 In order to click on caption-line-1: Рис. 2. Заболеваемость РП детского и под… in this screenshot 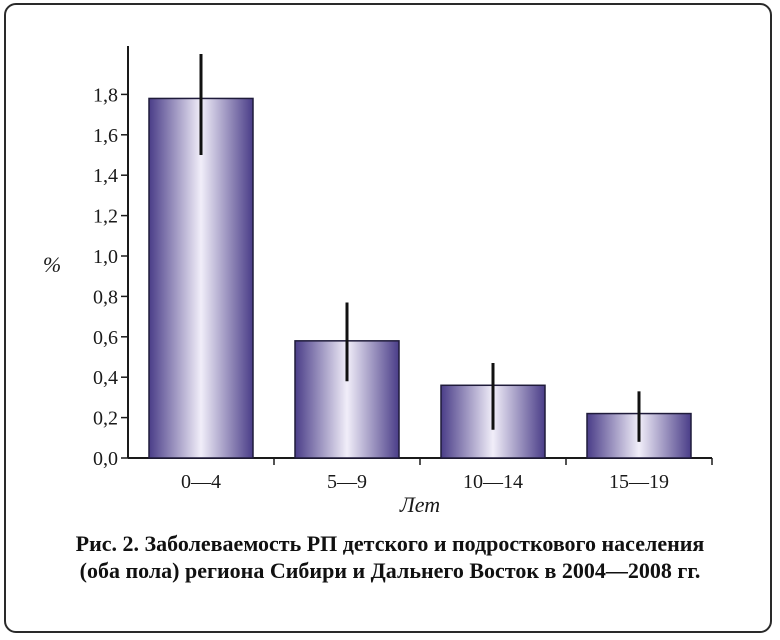, I will do `click(390, 543)`.